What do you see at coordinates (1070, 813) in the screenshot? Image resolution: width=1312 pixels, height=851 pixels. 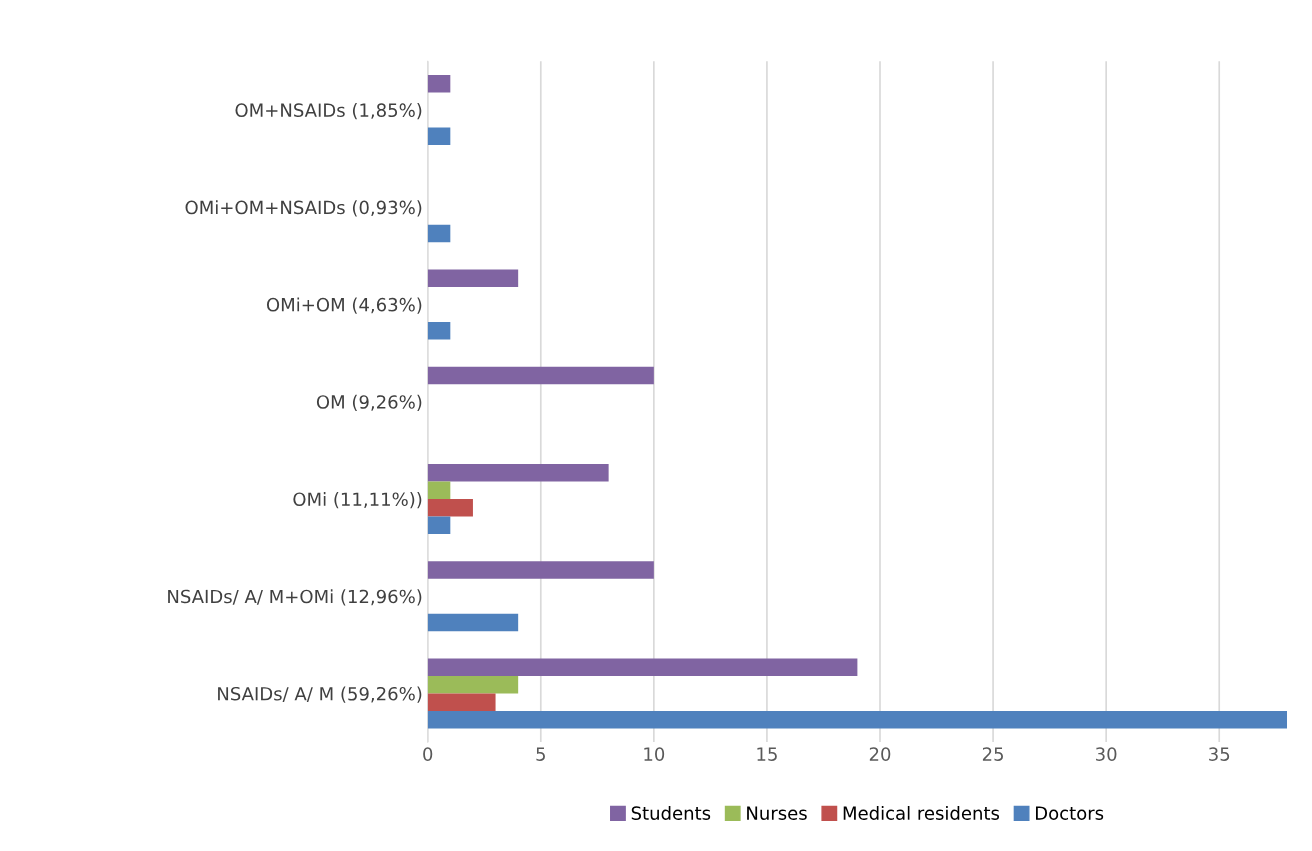 I see `legend-label: Doctors` at bounding box center [1070, 813].